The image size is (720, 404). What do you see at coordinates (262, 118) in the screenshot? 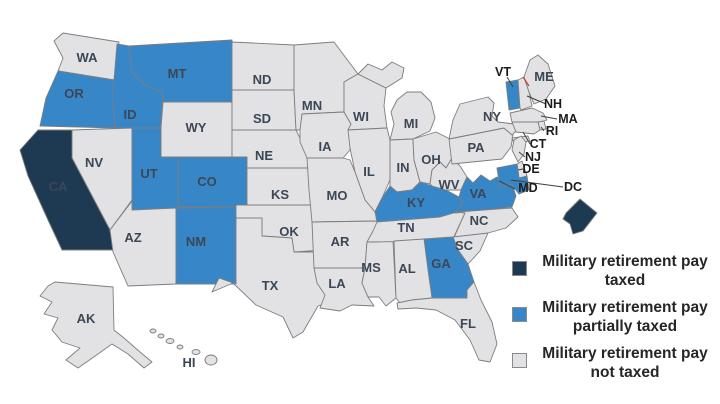
I see `state-label-sd: SD` at bounding box center [262, 118].